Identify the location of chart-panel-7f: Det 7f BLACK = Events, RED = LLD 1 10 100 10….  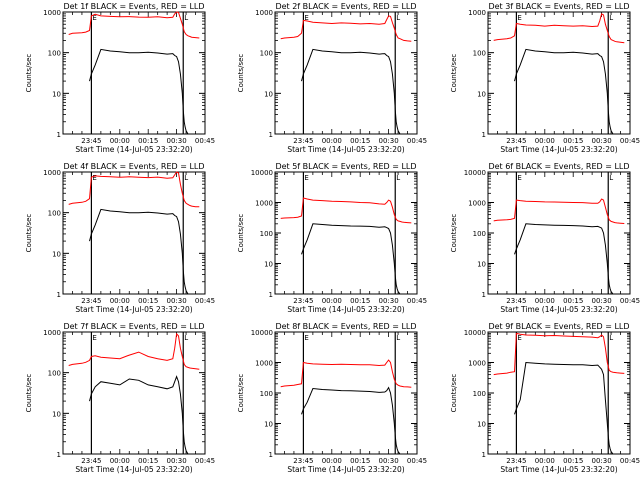
(120, 398).